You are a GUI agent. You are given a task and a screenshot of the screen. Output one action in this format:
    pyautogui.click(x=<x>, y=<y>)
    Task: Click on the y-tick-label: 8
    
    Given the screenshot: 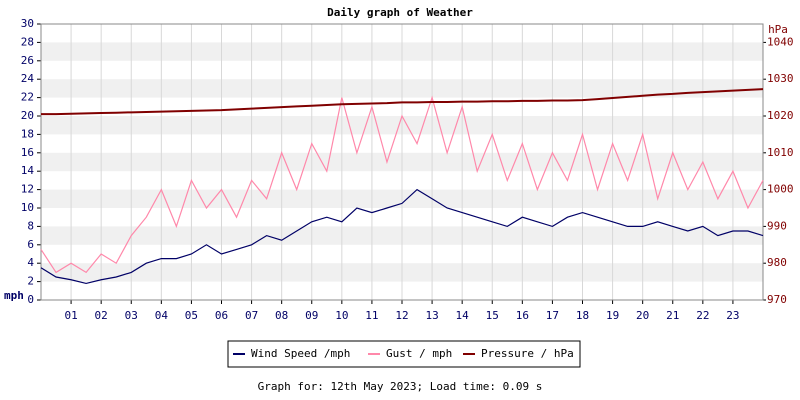 What is the action you would take?
    pyautogui.click(x=30, y=225)
    